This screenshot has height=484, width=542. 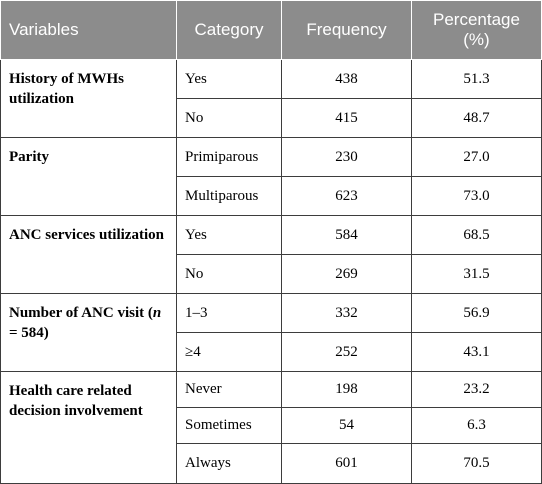 I want to click on percentage-cell: 23.2, so click(x=476, y=389).